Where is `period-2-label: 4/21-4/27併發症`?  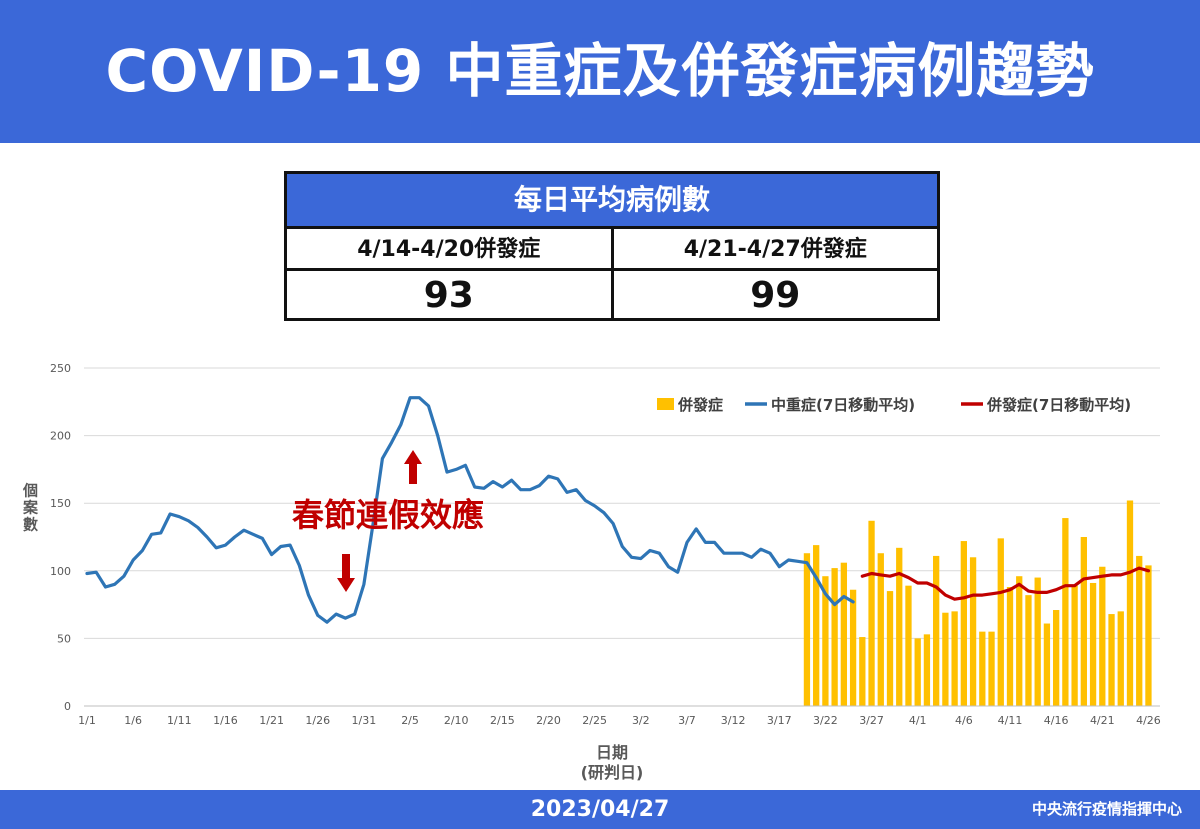 period-2-label: 4/21-4/27併發症 is located at coordinates (773, 250).